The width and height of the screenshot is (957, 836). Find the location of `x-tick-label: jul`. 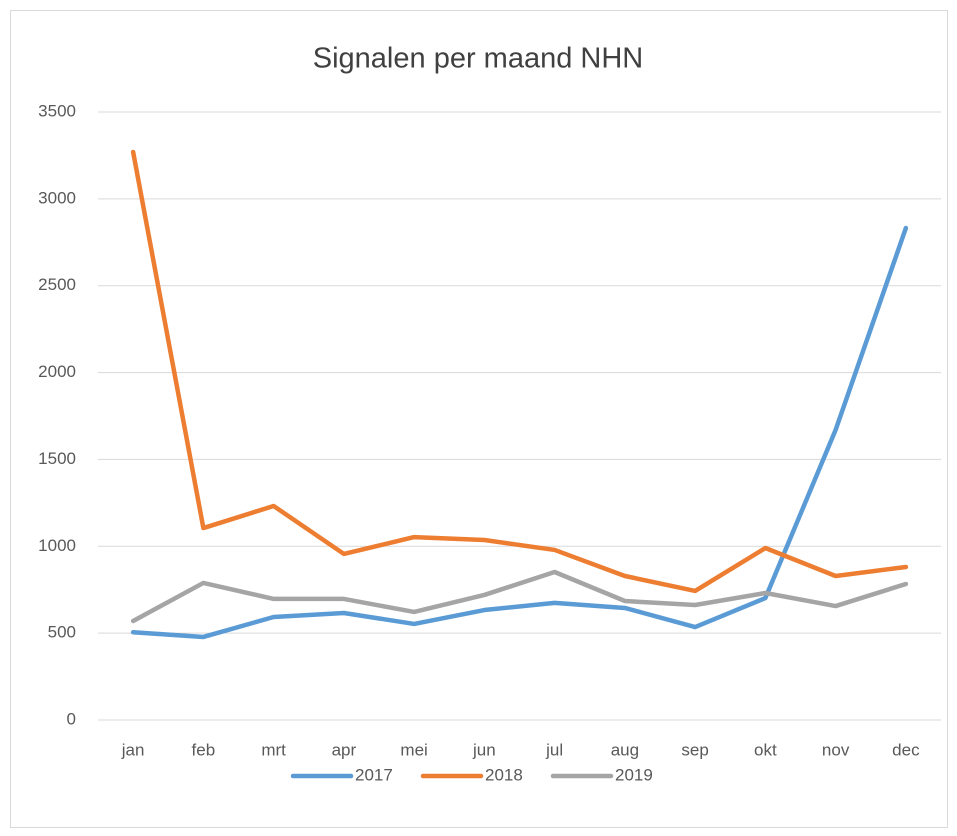

x-tick-label: jul is located at coordinates (554, 749).